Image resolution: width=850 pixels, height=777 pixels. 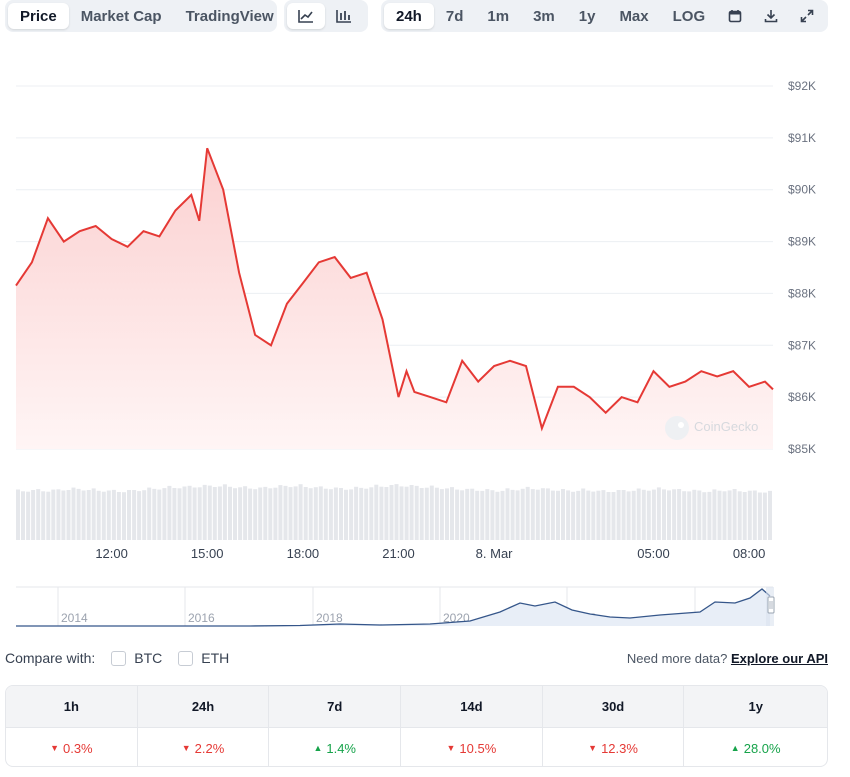 What do you see at coordinates (203, 658) in the screenshot?
I see `compare-eth: ETH` at bounding box center [203, 658].